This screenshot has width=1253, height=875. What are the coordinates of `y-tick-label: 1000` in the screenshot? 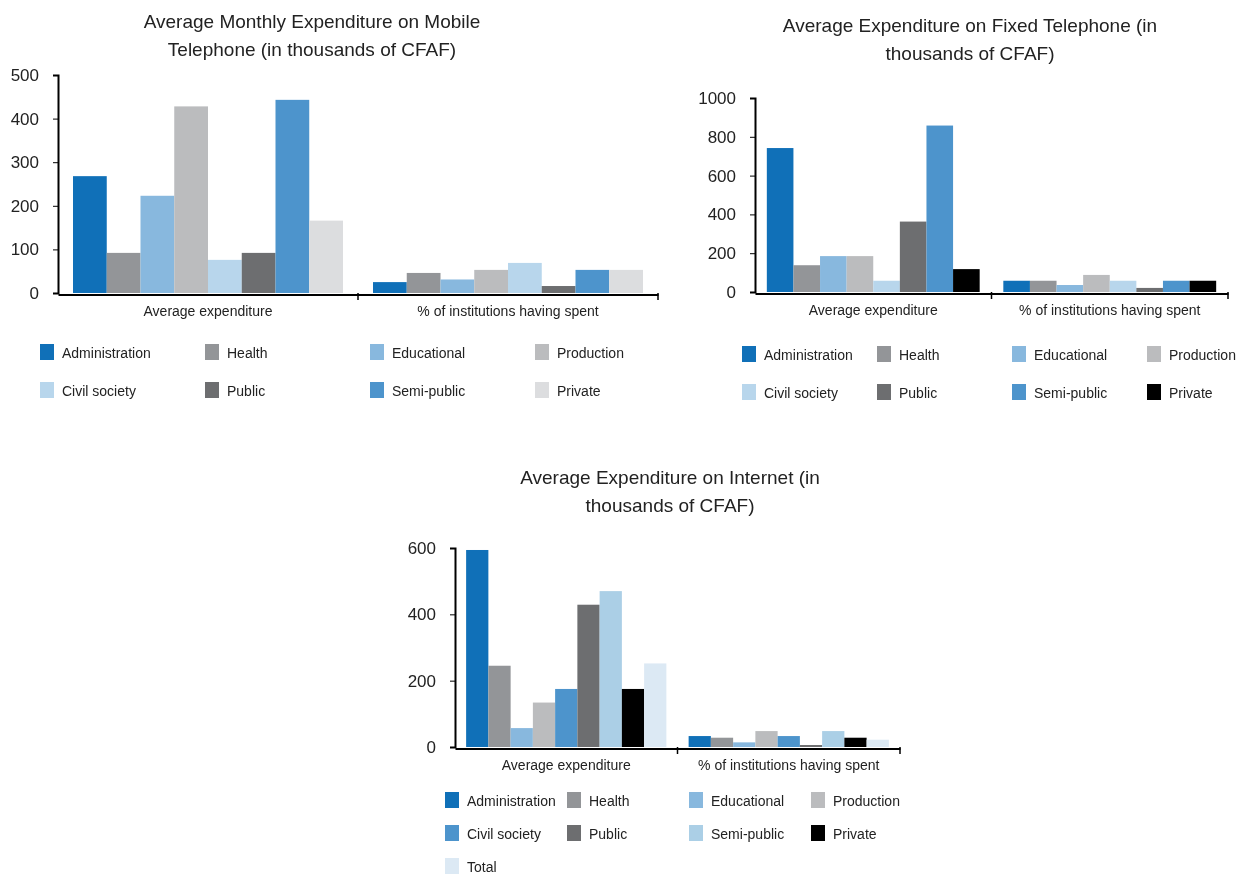 It's located at (717, 98).